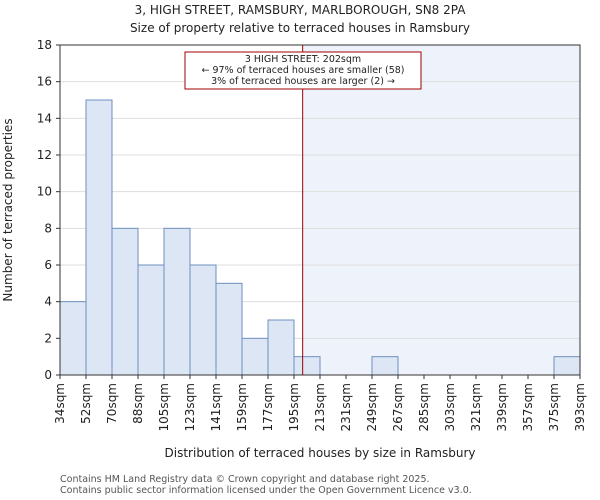 The image size is (600, 500). I want to click on x-tick-label: 393sqm, so click(580, 407).